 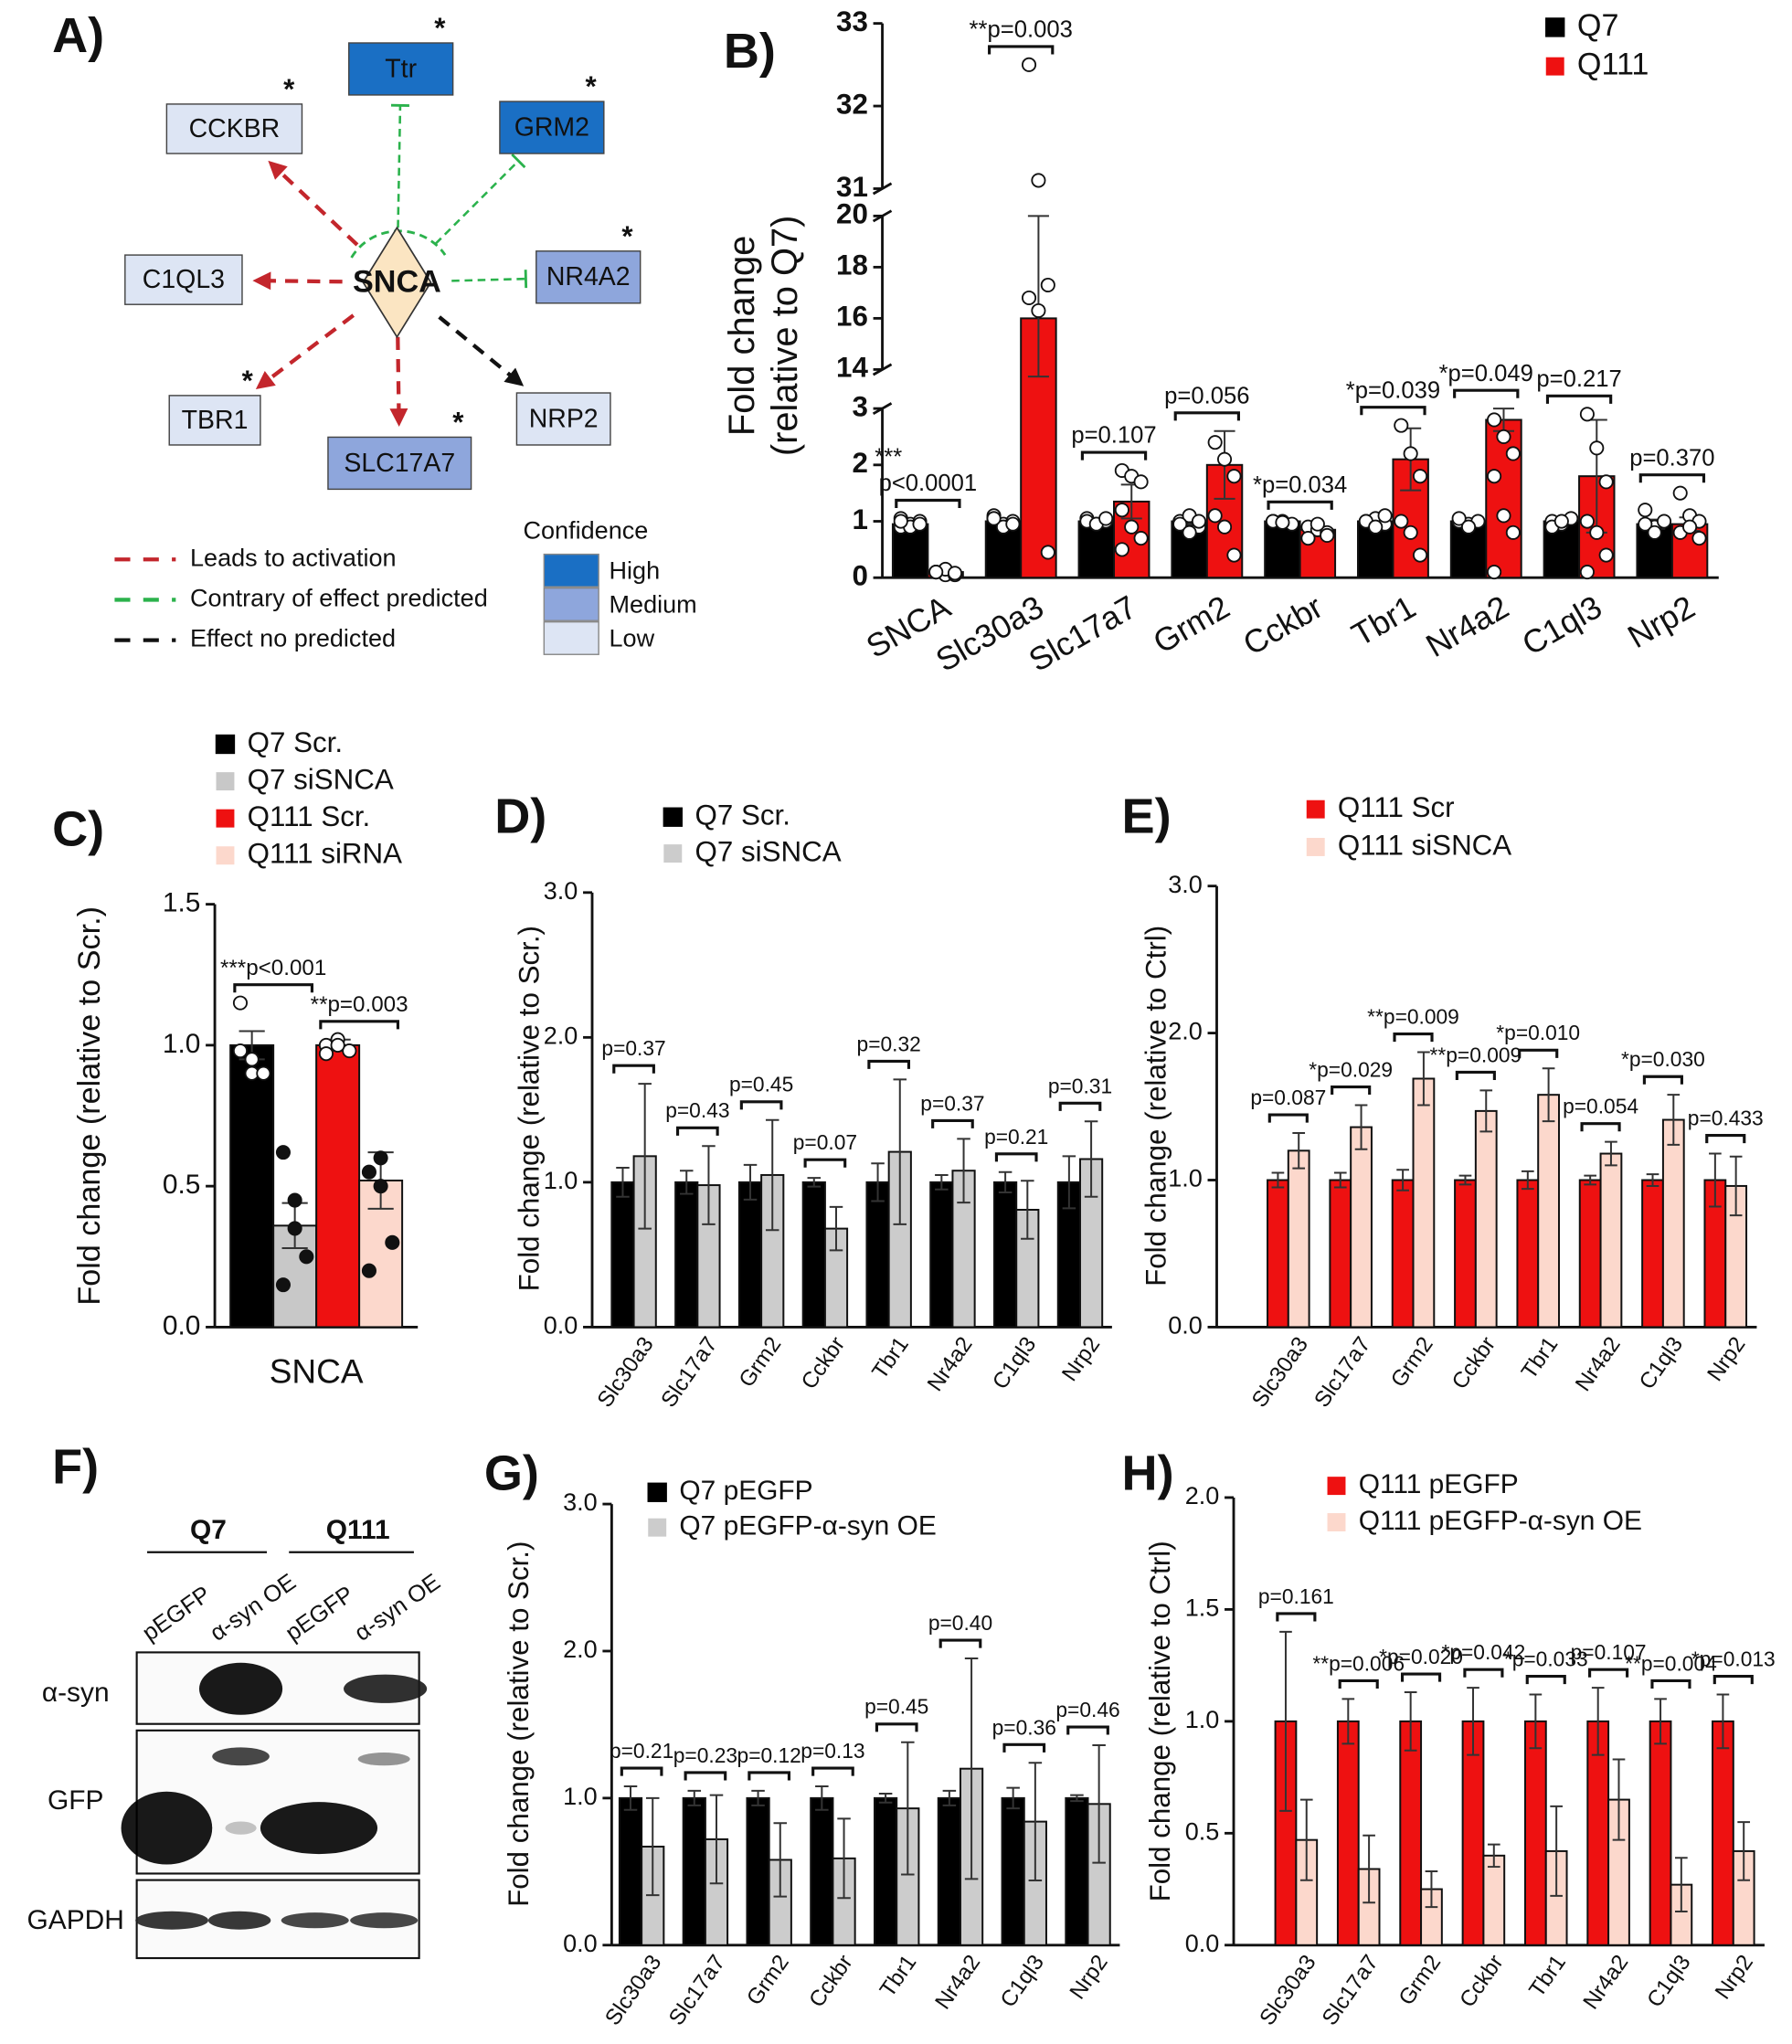 What do you see at coordinates (1156, 1107) in the screenshot?
I see `y-axis-label: Fold change (relative to Ctrl)` at bounding box center [1156, 1107].